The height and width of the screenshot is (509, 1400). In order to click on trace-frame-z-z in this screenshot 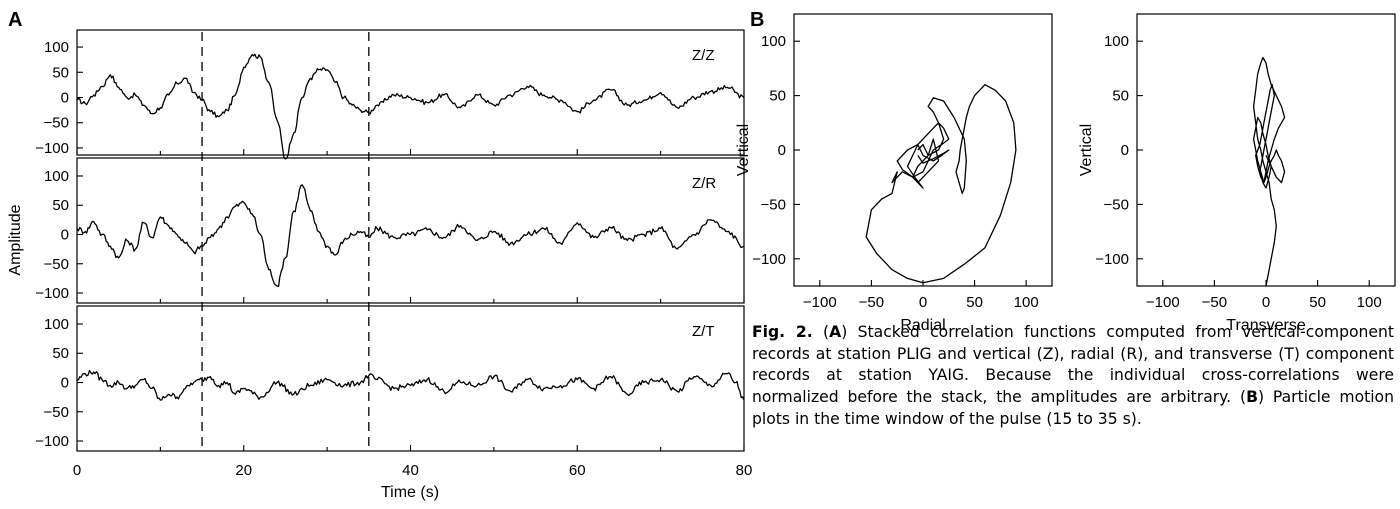, I will do `click(410, 92)`.